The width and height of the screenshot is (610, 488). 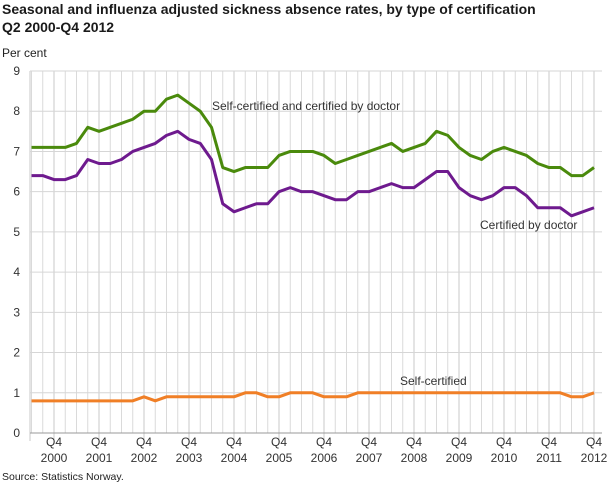 I want to click on y-tick-label: 0, so click(x=16, y=433).